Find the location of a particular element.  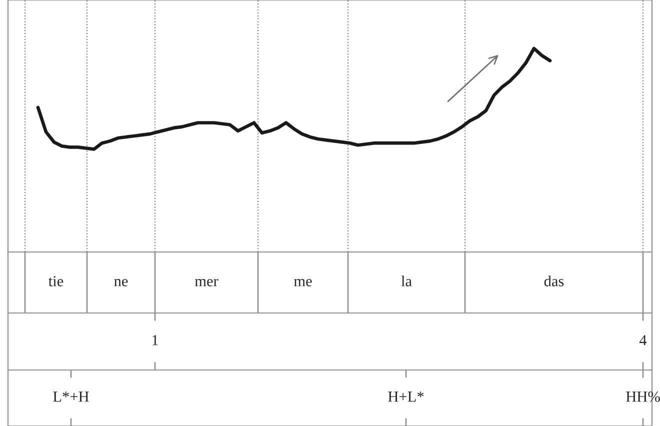

text: mer is located at coordinates (206, 282).